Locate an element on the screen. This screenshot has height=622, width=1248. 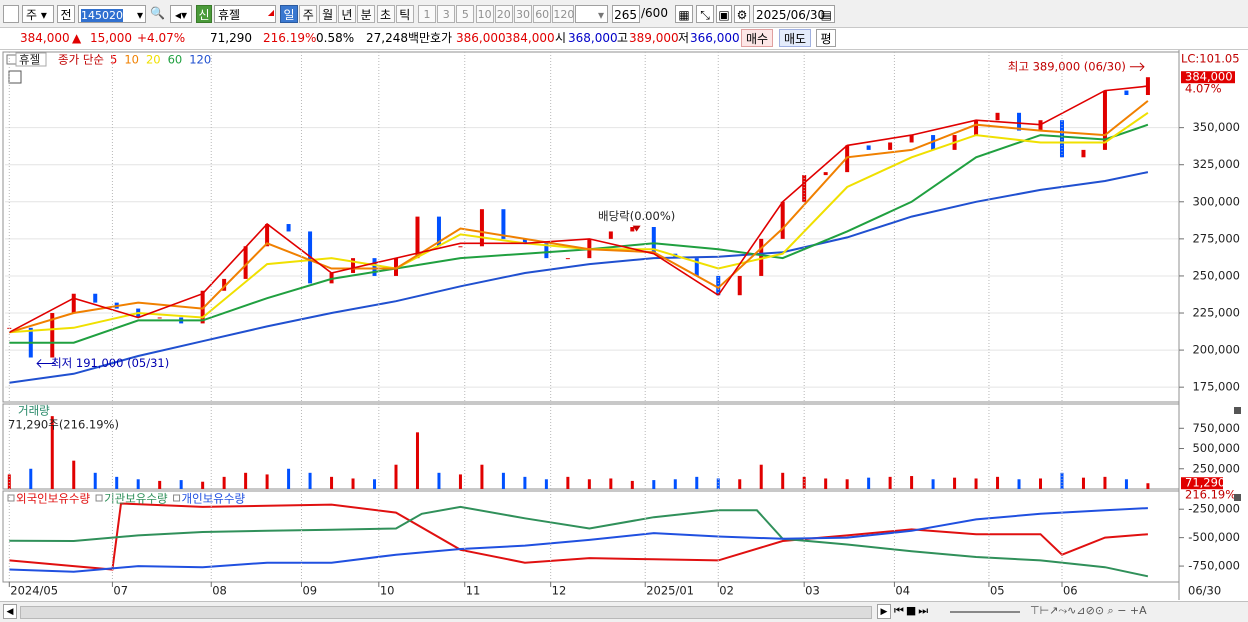
code-input: 145020 ▾ is located at coordinates (112, 14).